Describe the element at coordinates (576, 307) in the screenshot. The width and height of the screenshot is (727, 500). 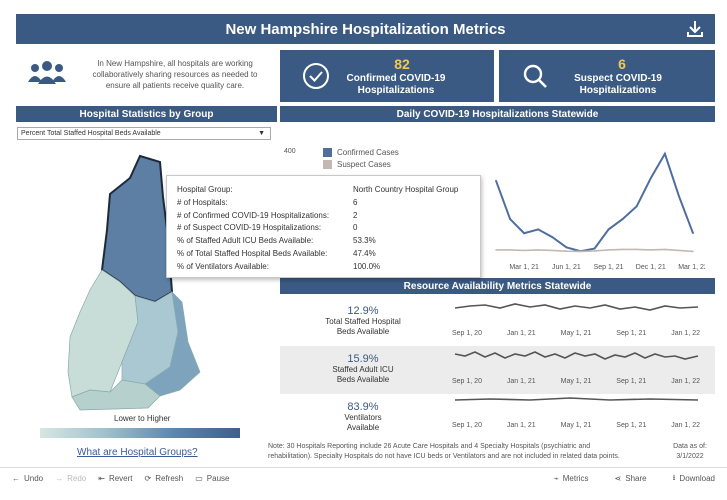
I see `sparkline-beds` at that location.